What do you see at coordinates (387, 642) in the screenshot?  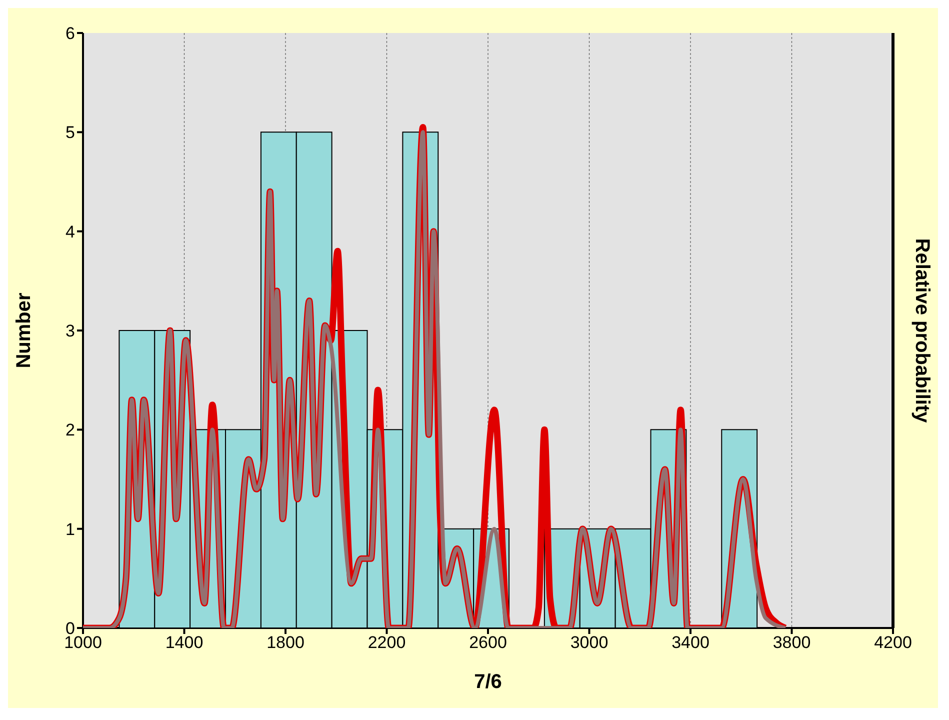 I see `x-tick-label: 2200` at bounding box center [387, 642].